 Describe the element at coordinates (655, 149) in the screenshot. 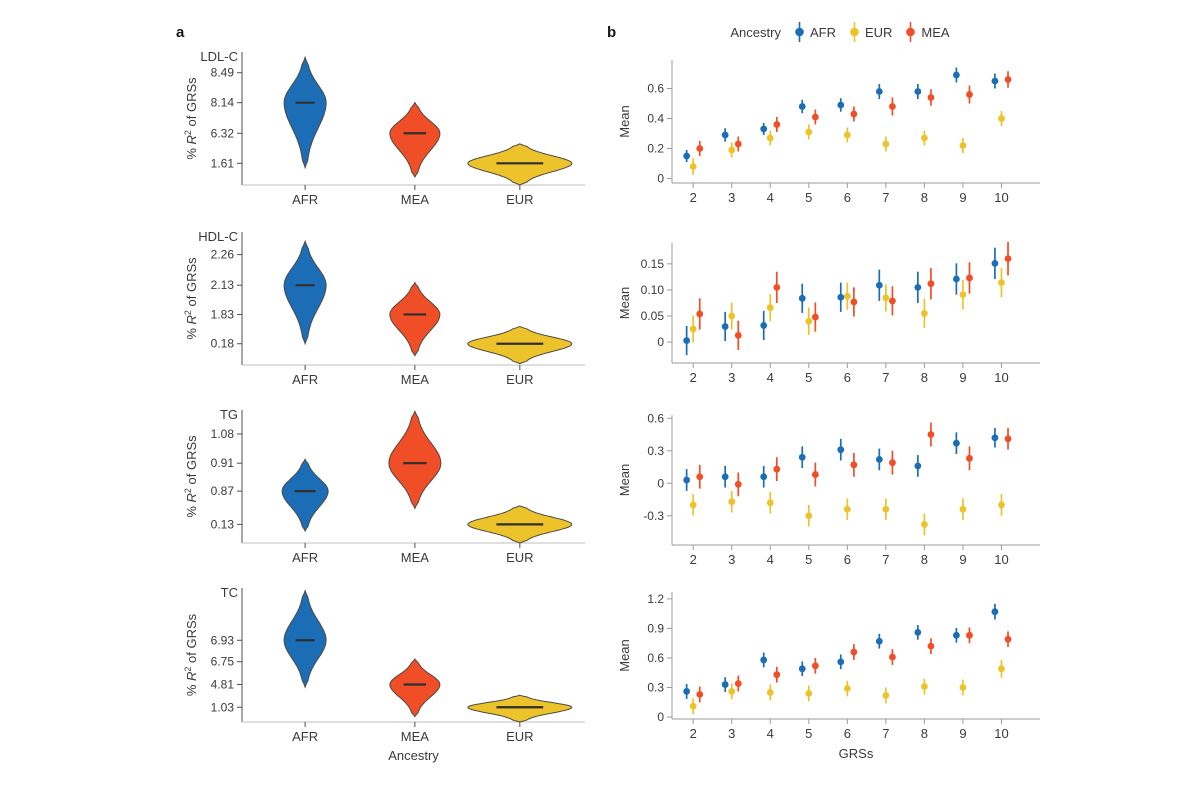

I see `y-tick-label: 0.2` at that location.